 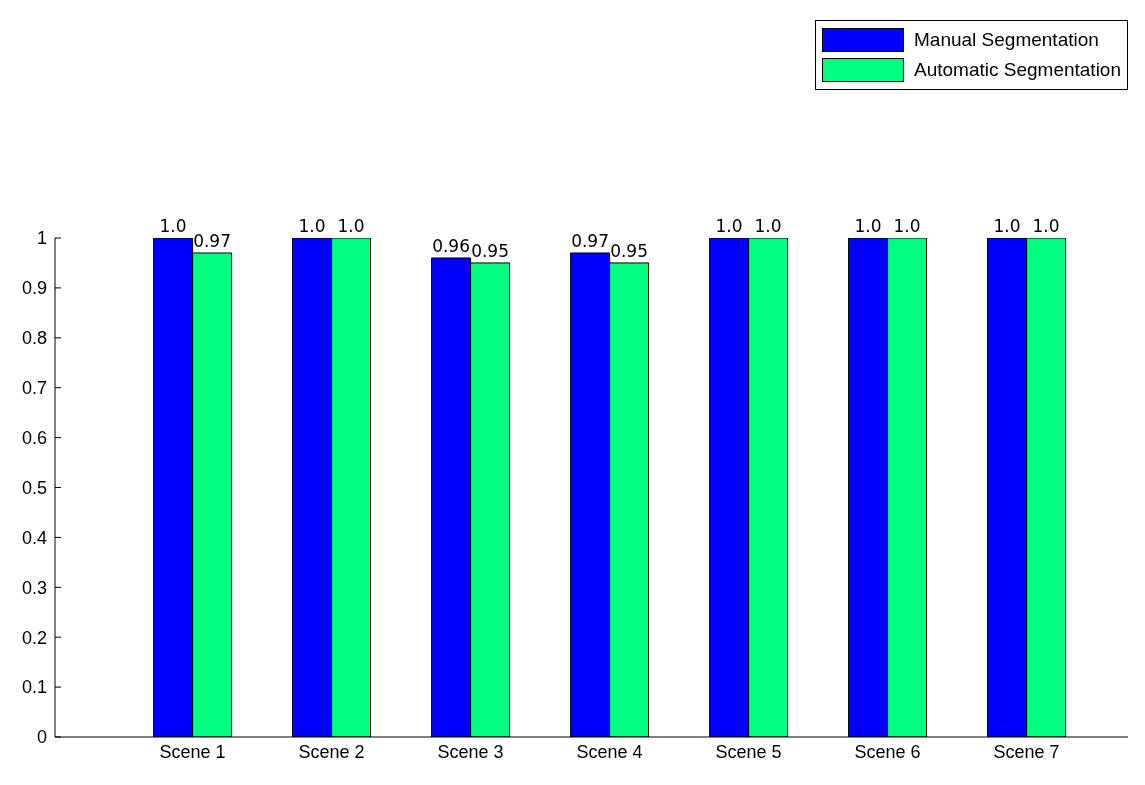 I want to click on y-tick-label: 0.5, so click(x=34, y=487).